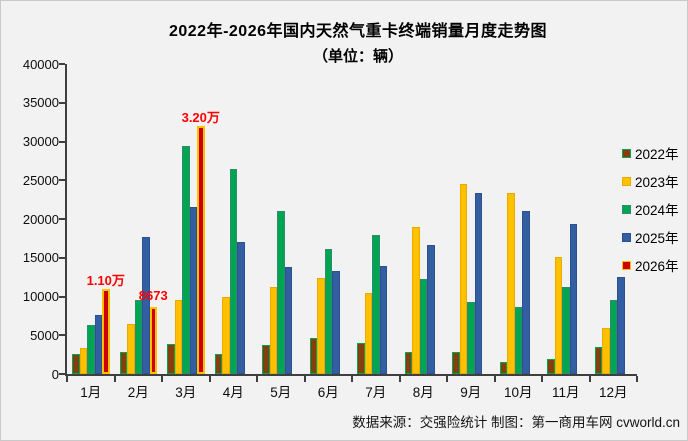 The width and height of the screenshot is (688, 441). Describe the element at coordinates (105, 280) in the screenshot. I see `data-label-1.10万: 1.10万` at that location.